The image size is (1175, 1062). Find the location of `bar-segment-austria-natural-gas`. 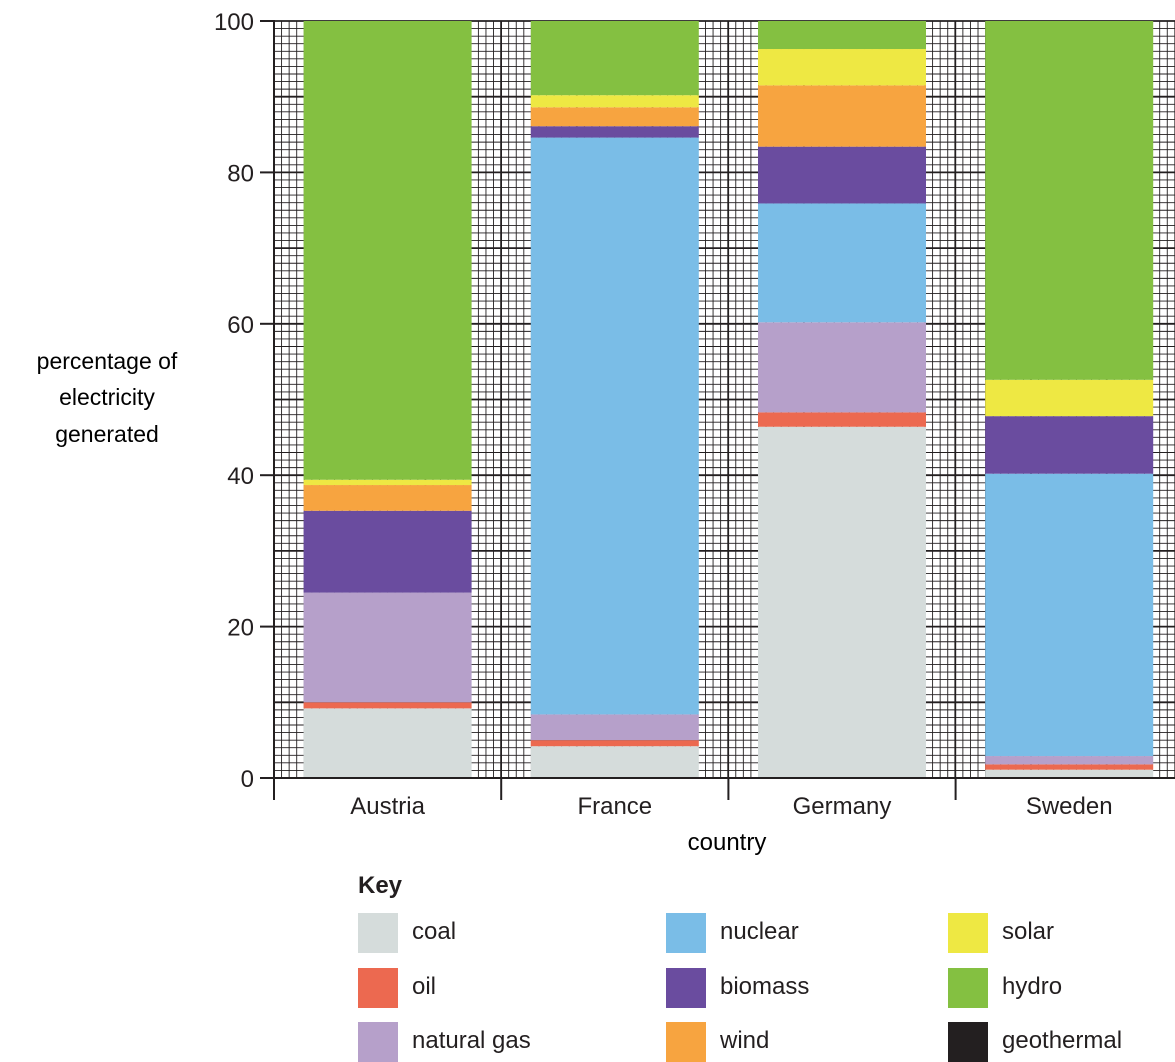

bar-segment-austria-natural-gas is located at coordinates (387, 647).